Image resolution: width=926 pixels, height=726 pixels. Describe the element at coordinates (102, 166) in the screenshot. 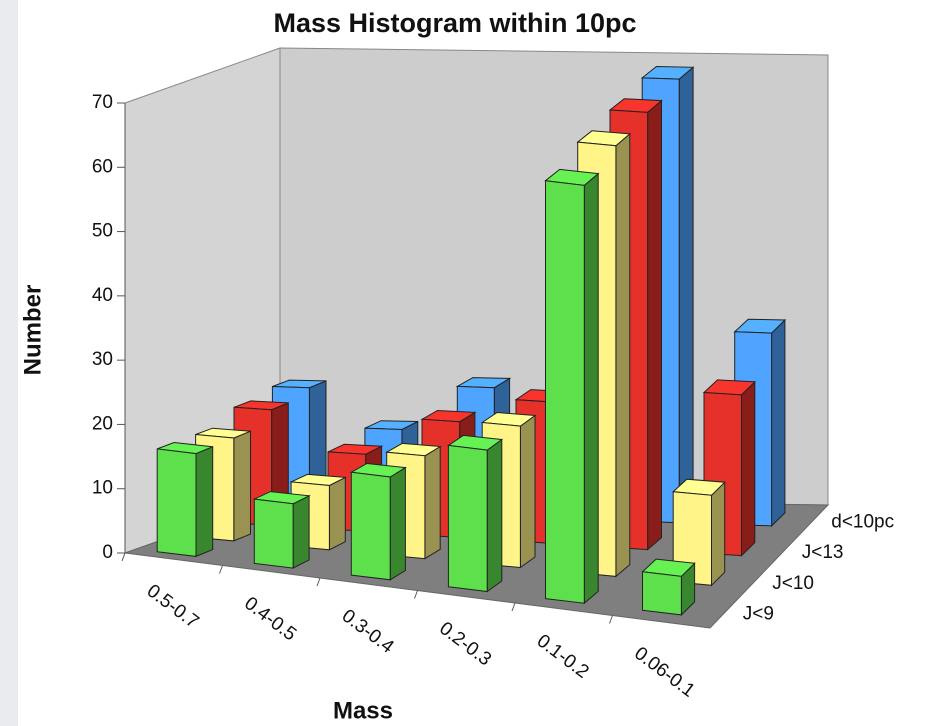

I see `y-tick-label: 60` at that location.